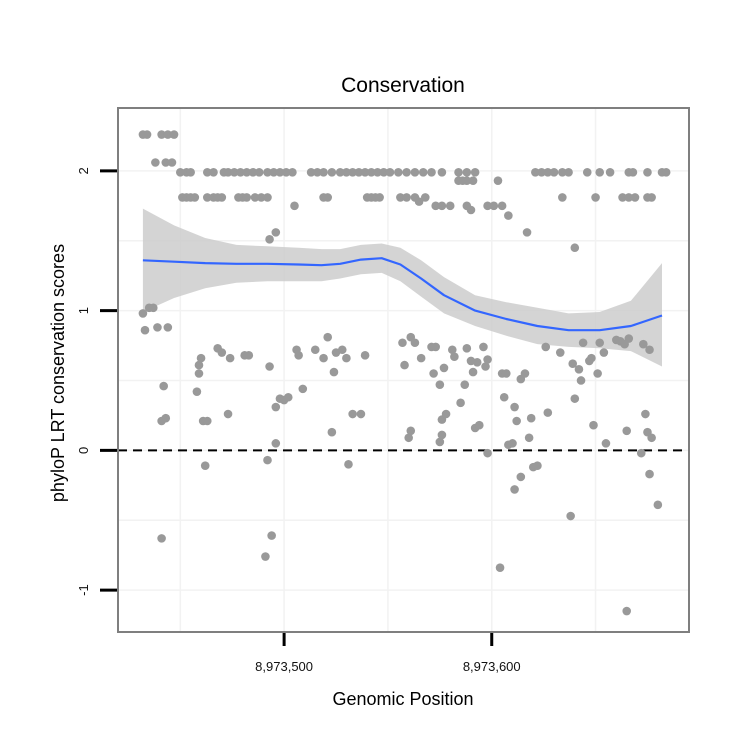 Image resolution: width=750 pixels, height=750 pixels. Describe the element at coordinates (58, 373) in the screenshot. I see `y-axis-label: phyloP LRT conservation scores` at that location.